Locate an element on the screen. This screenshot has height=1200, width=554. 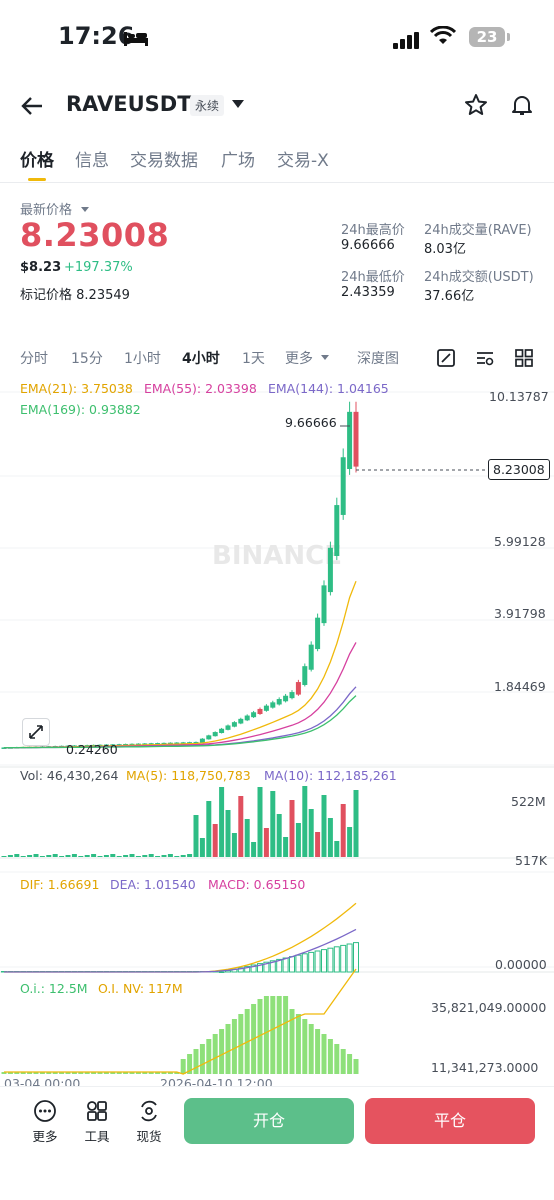
interval-1d: 1天 is located at coordinates (253, 359).